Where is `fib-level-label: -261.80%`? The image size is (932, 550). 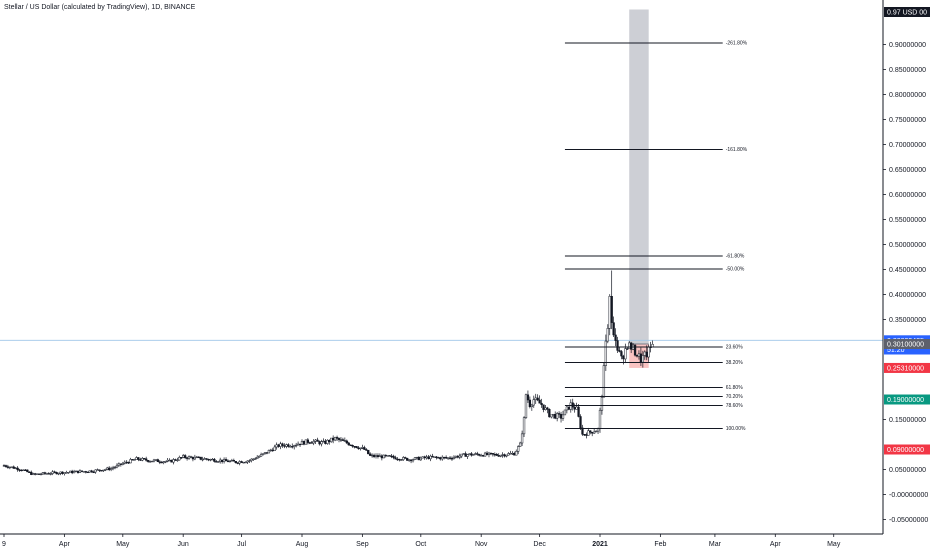
fib-level-label: -261.80% is located at coordinates (737, 44).